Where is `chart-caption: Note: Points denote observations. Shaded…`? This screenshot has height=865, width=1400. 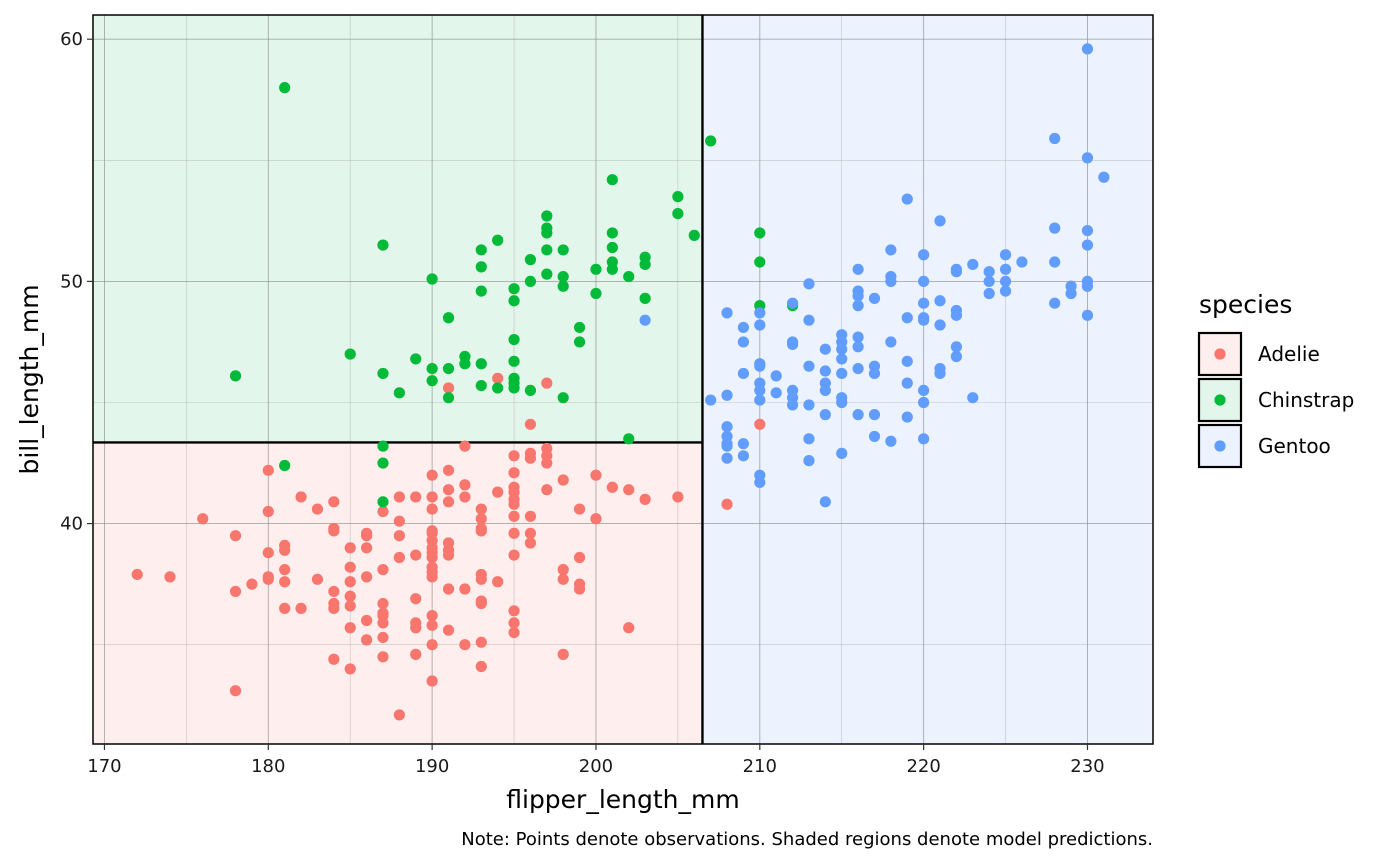 chart-caption: Note: Points denote observations. Shaded… is located at coordinates (807, 839).